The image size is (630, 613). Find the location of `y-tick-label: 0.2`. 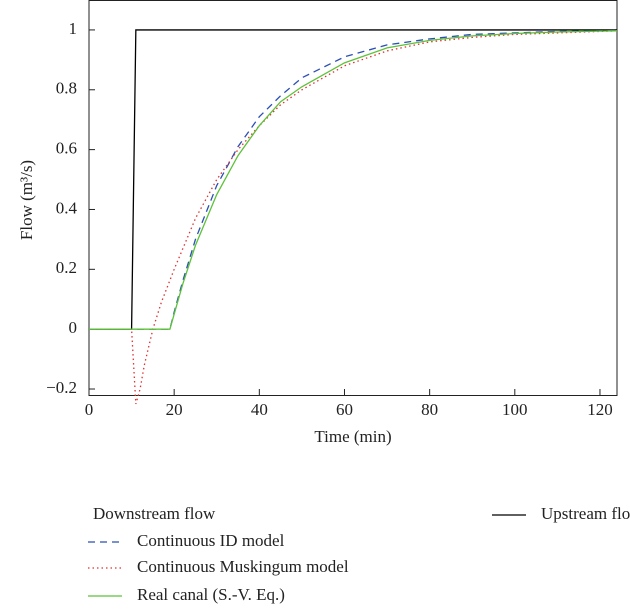

y-tick-label: 0.2 is located at coordinates (66, 267).